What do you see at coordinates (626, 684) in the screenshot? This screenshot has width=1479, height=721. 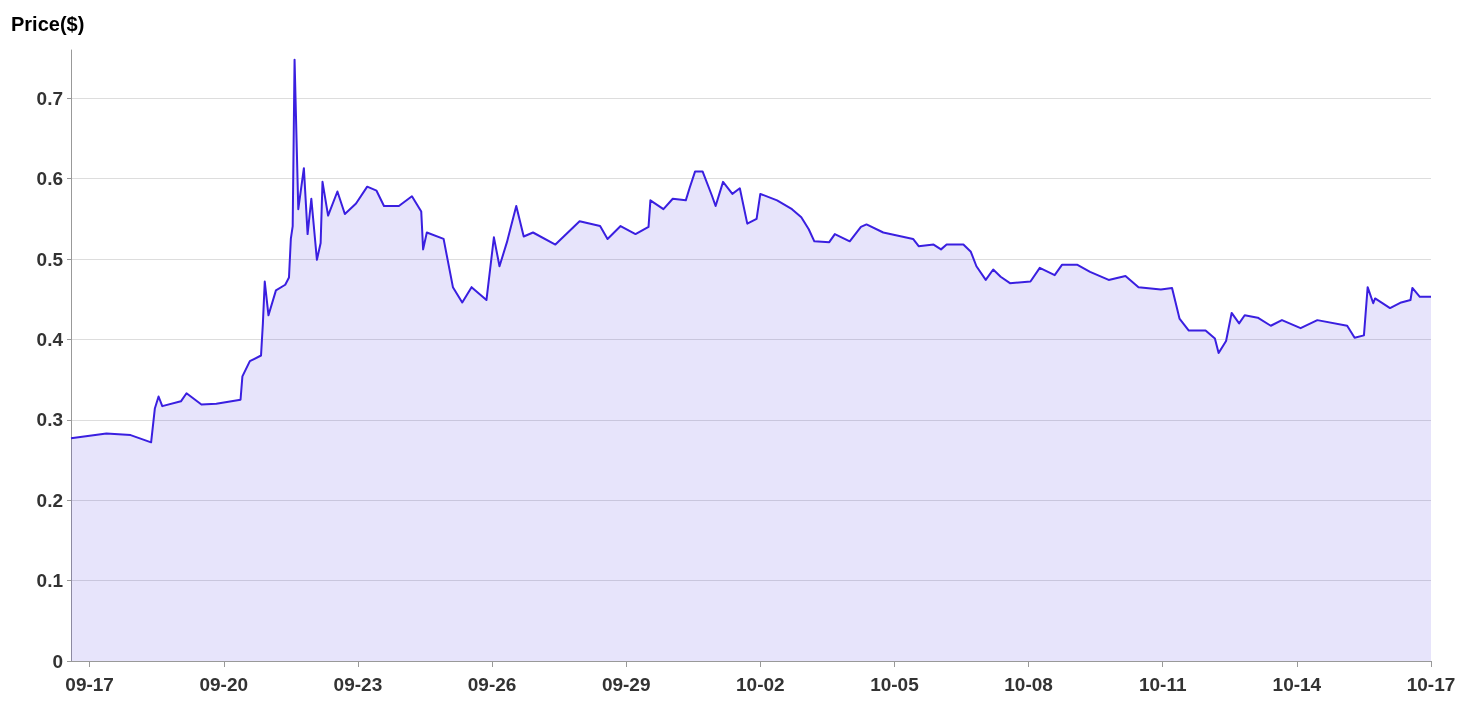 I see `x-tick-label: 09-29` at bounding box center [626, 684].